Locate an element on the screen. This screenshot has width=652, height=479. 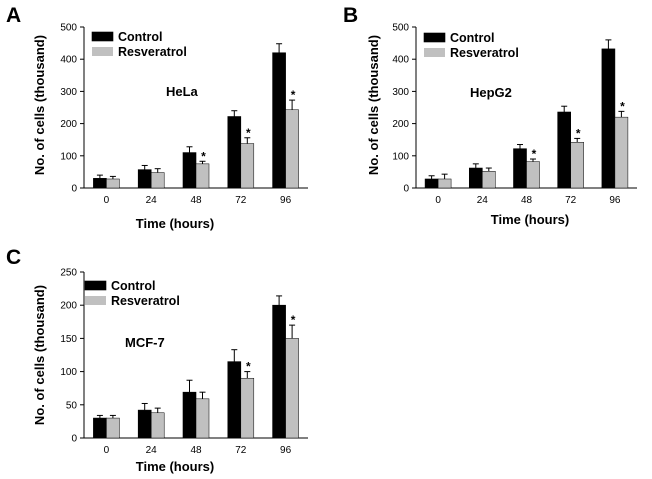
cell-line-label: HeLa is located at coordinates (182, 91).